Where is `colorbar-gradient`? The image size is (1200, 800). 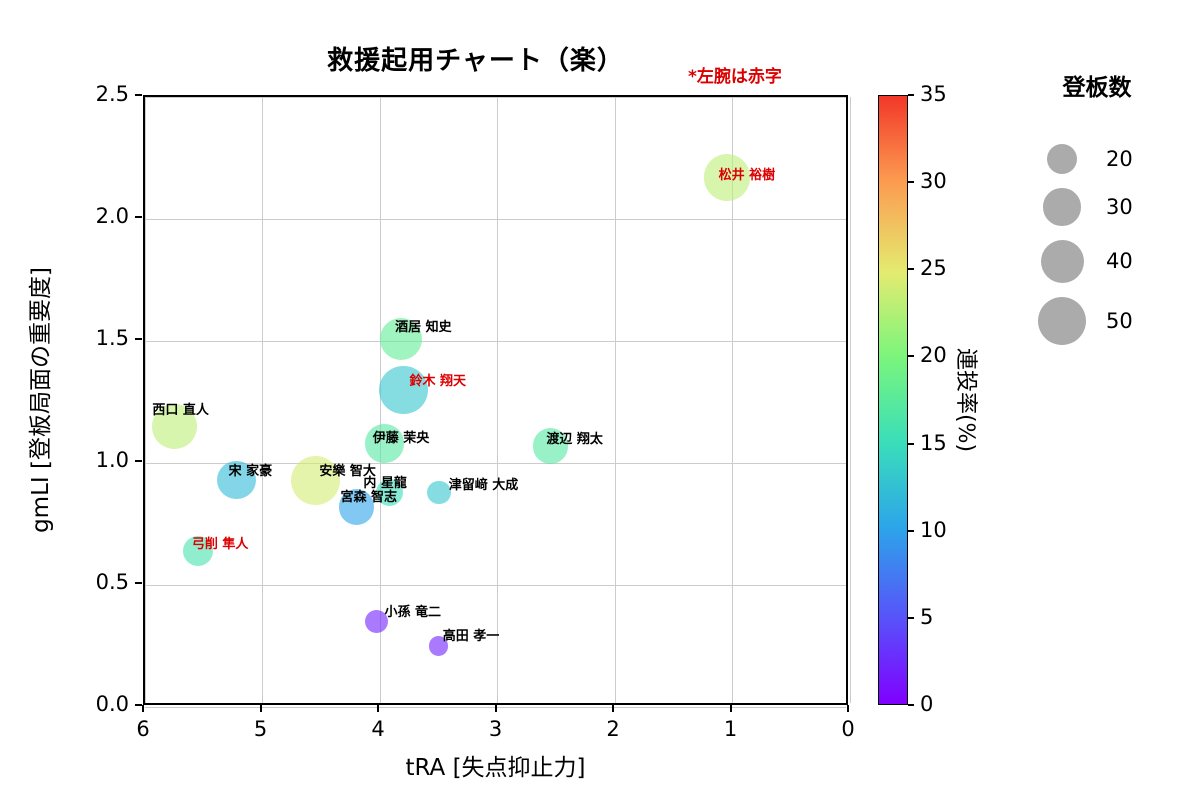 colorbar-gradient is located at coordinates (893, 400).